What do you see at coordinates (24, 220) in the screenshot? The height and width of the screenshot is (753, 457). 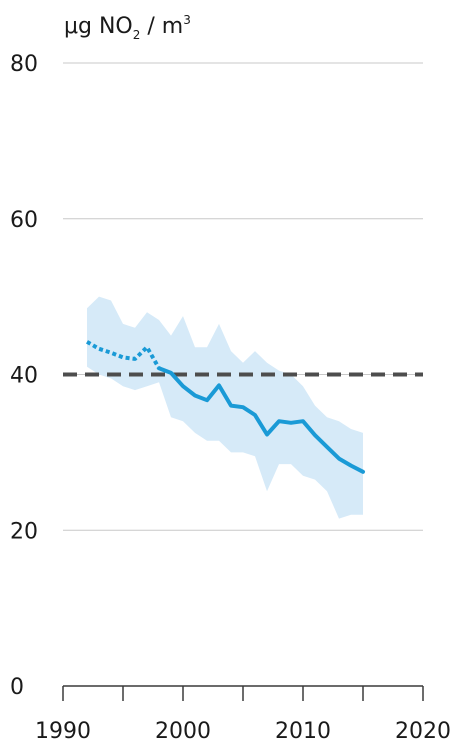 I see `y-tick-label-60: 60` at bounding box center [24, 220].